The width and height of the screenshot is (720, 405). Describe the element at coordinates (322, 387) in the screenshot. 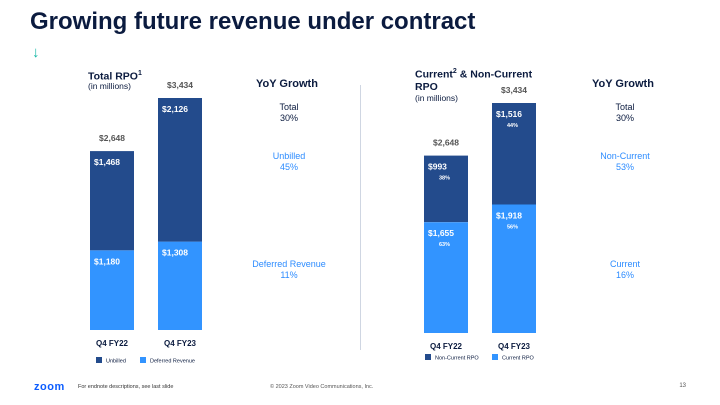

I see `footer-copyright: © 2023 Zoom Video Communications, Inc.` at that location.